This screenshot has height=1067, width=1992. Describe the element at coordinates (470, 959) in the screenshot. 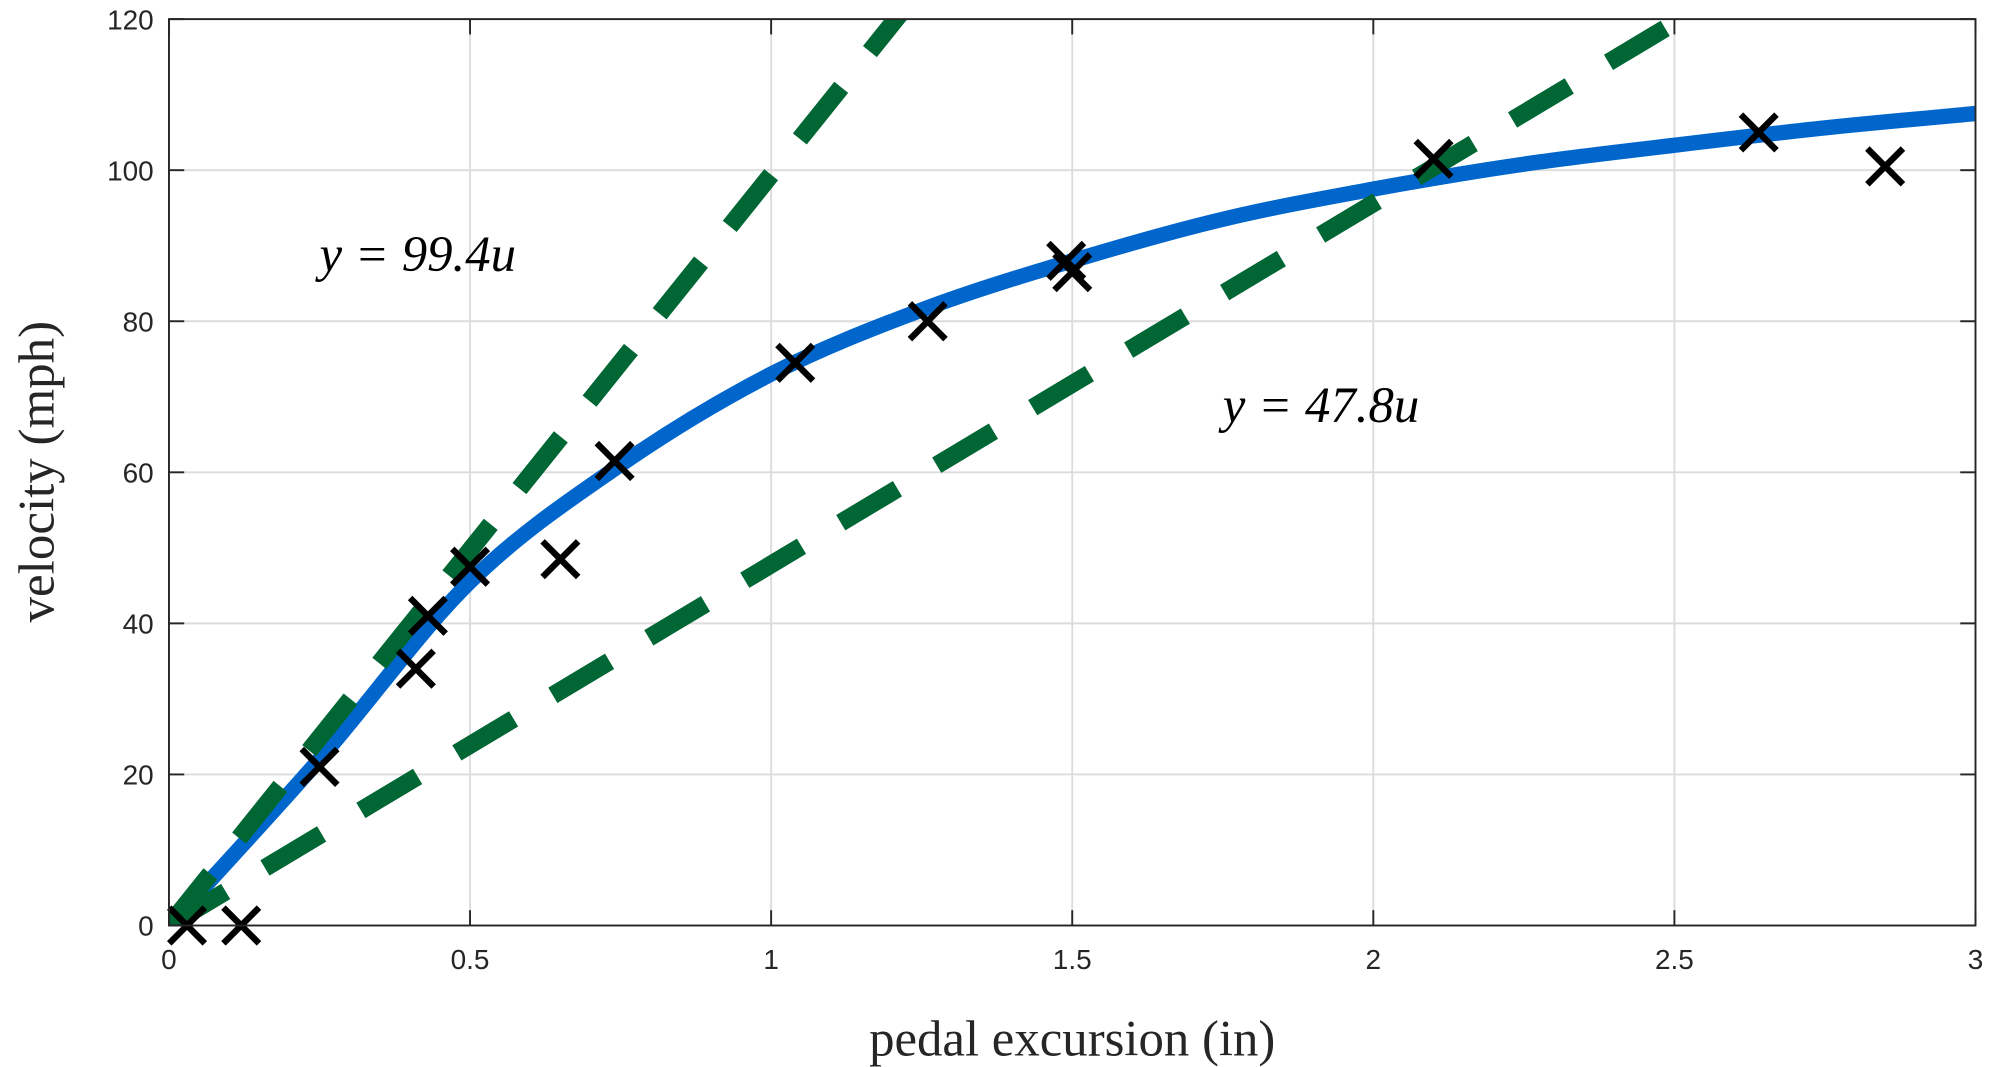

I see `x-tick-label: 0.5` at that location.